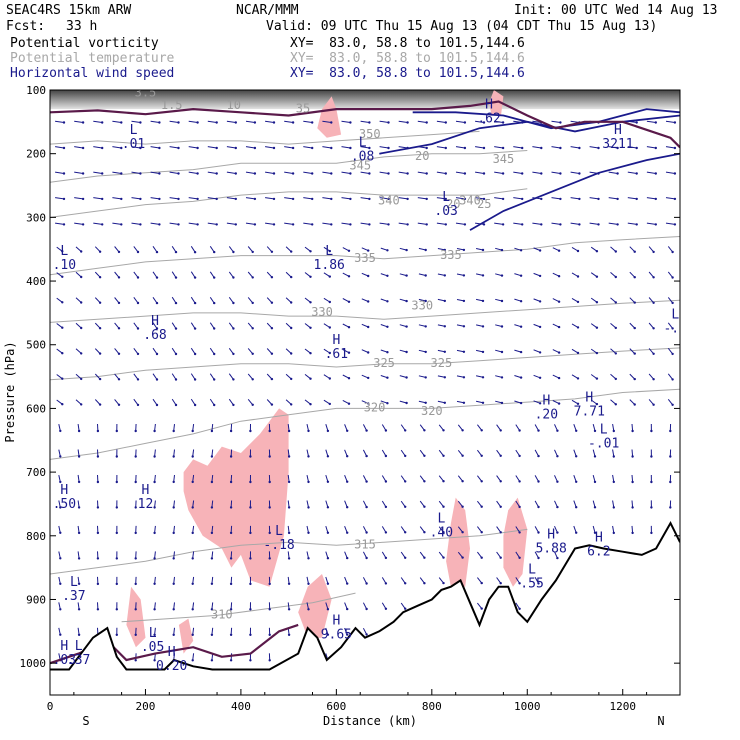  What do you see at coordinates (26, 26) in the screenshot?
I see `fcst-label: Fcst:` at bounding box center [26, 26].